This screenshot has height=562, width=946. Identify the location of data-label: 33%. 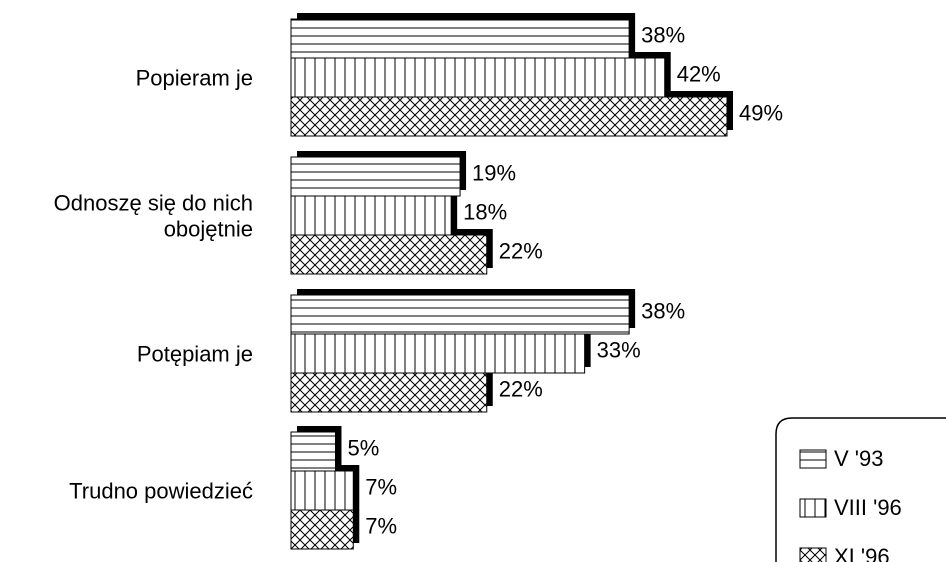
(619, 349).